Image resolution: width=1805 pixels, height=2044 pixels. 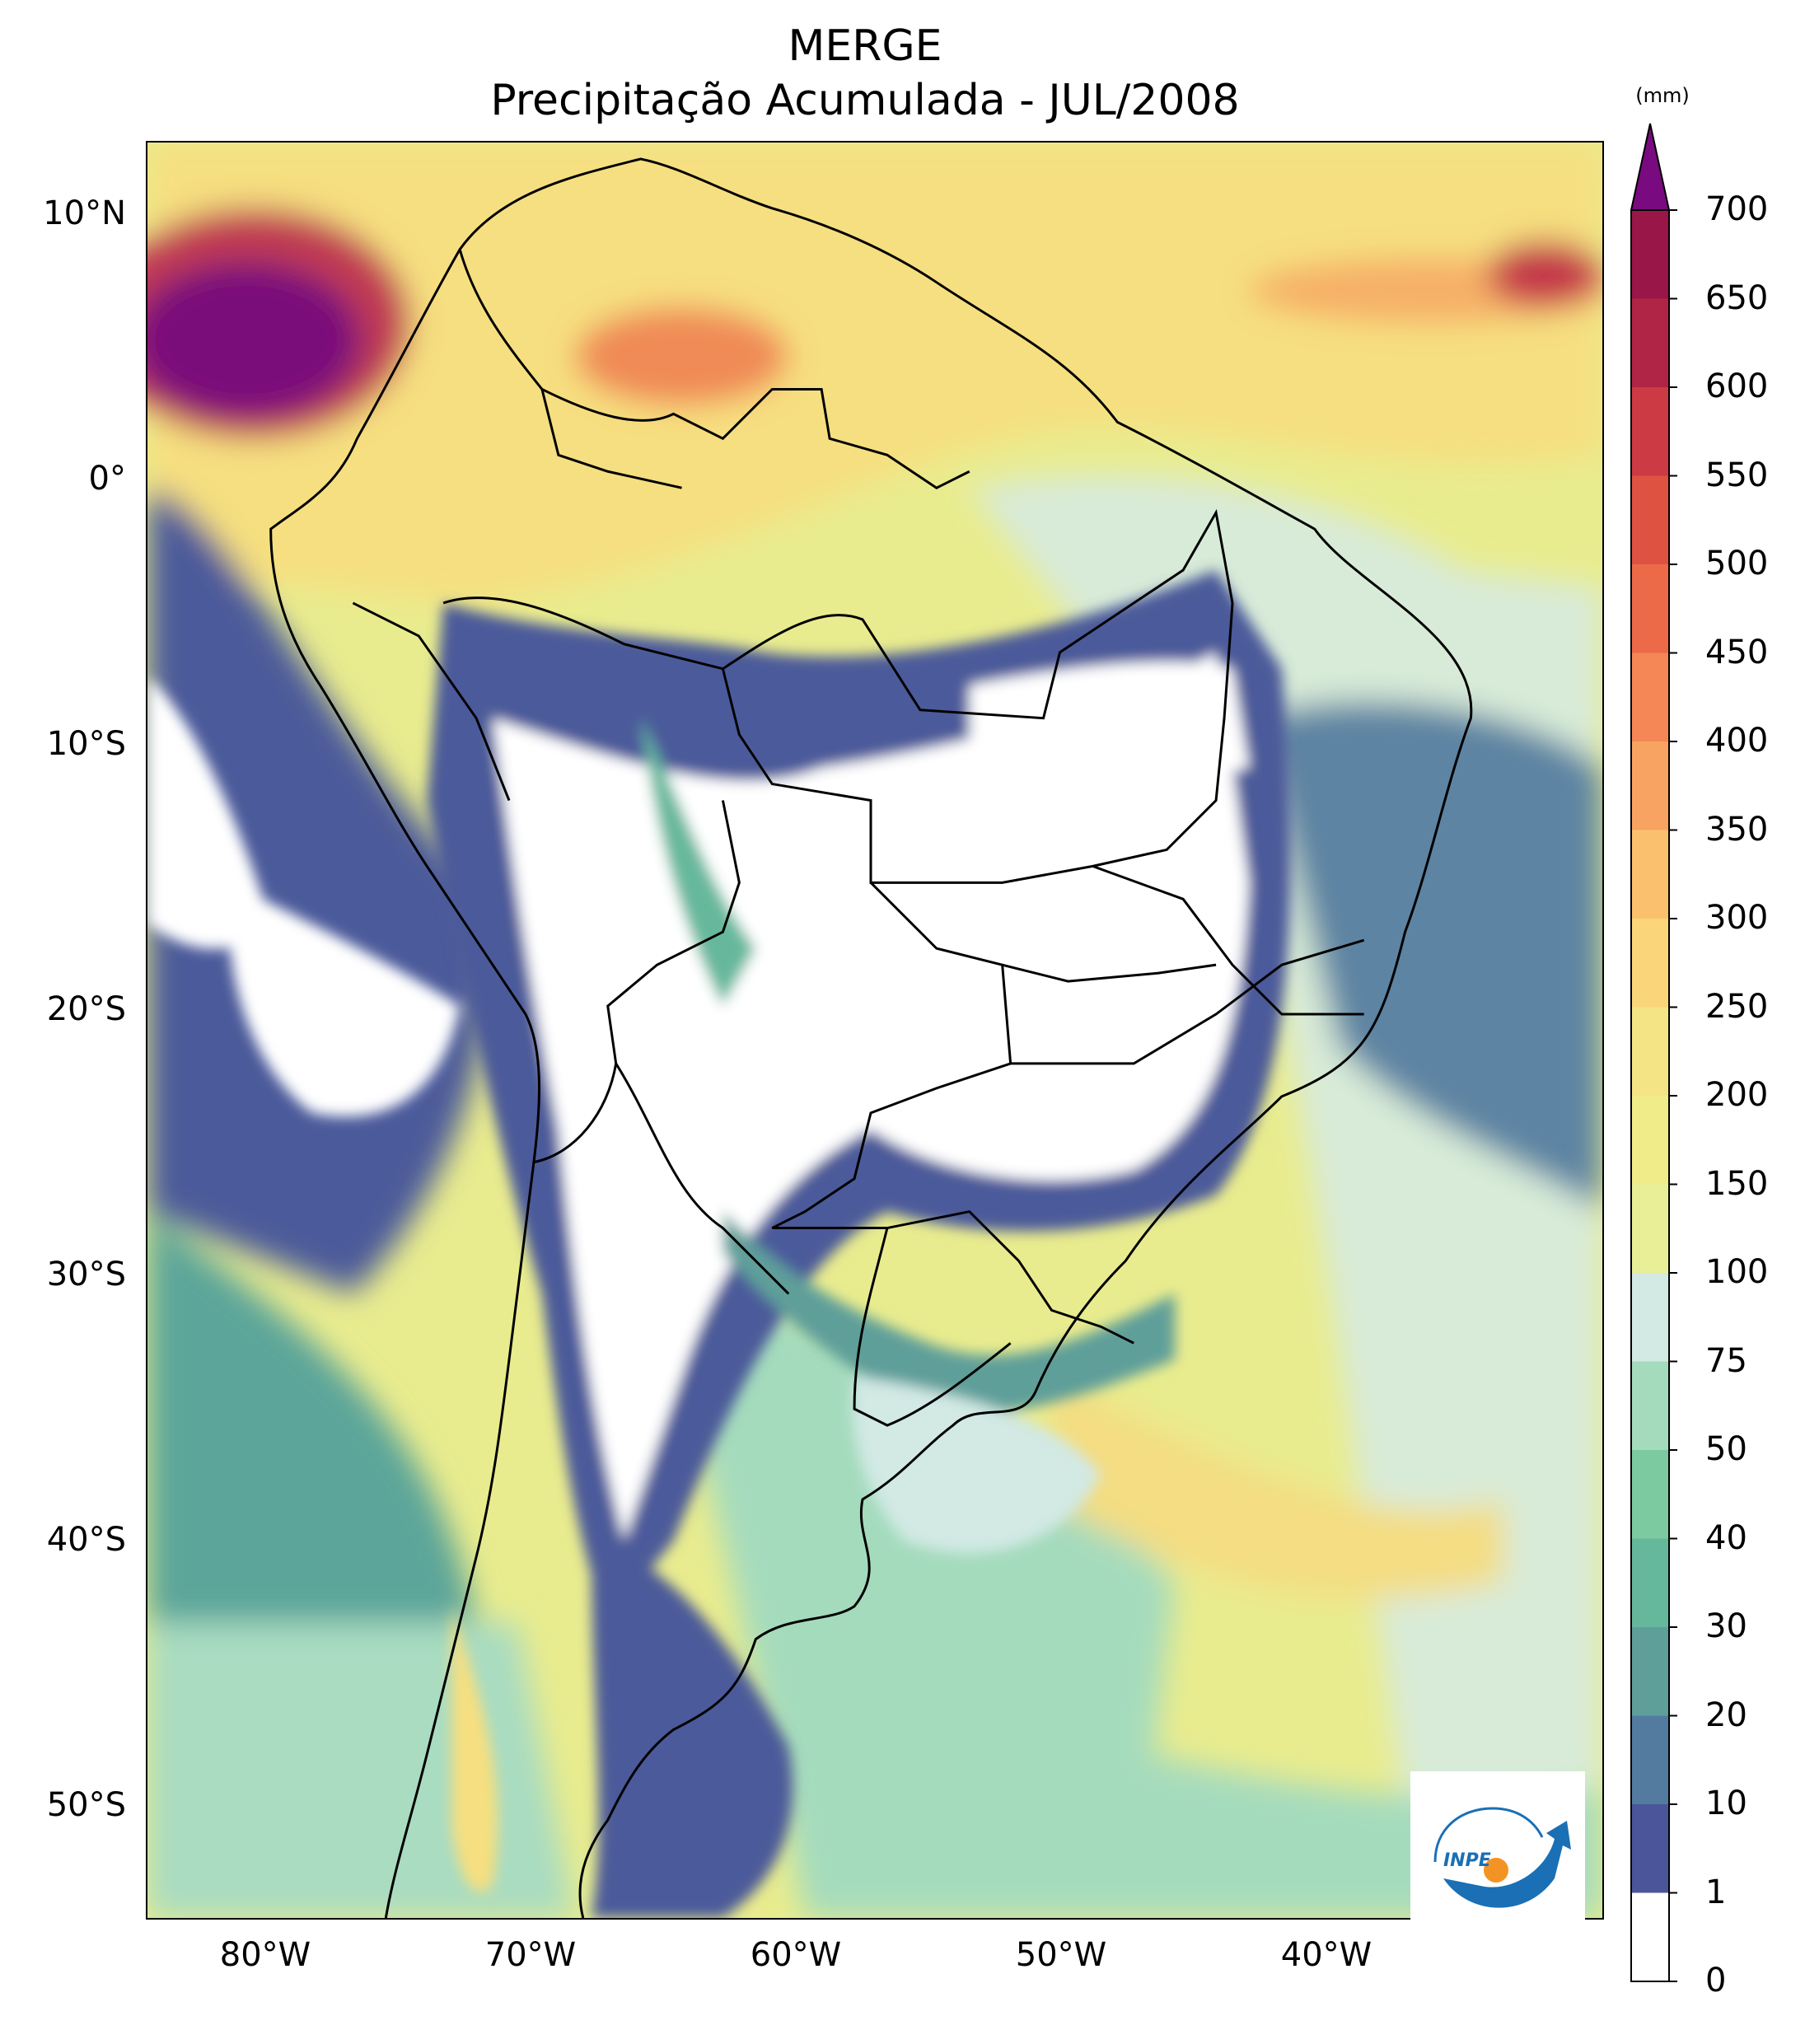 I want to click on colorbar-tick-label: 200, so click(x=1737, y=1095).